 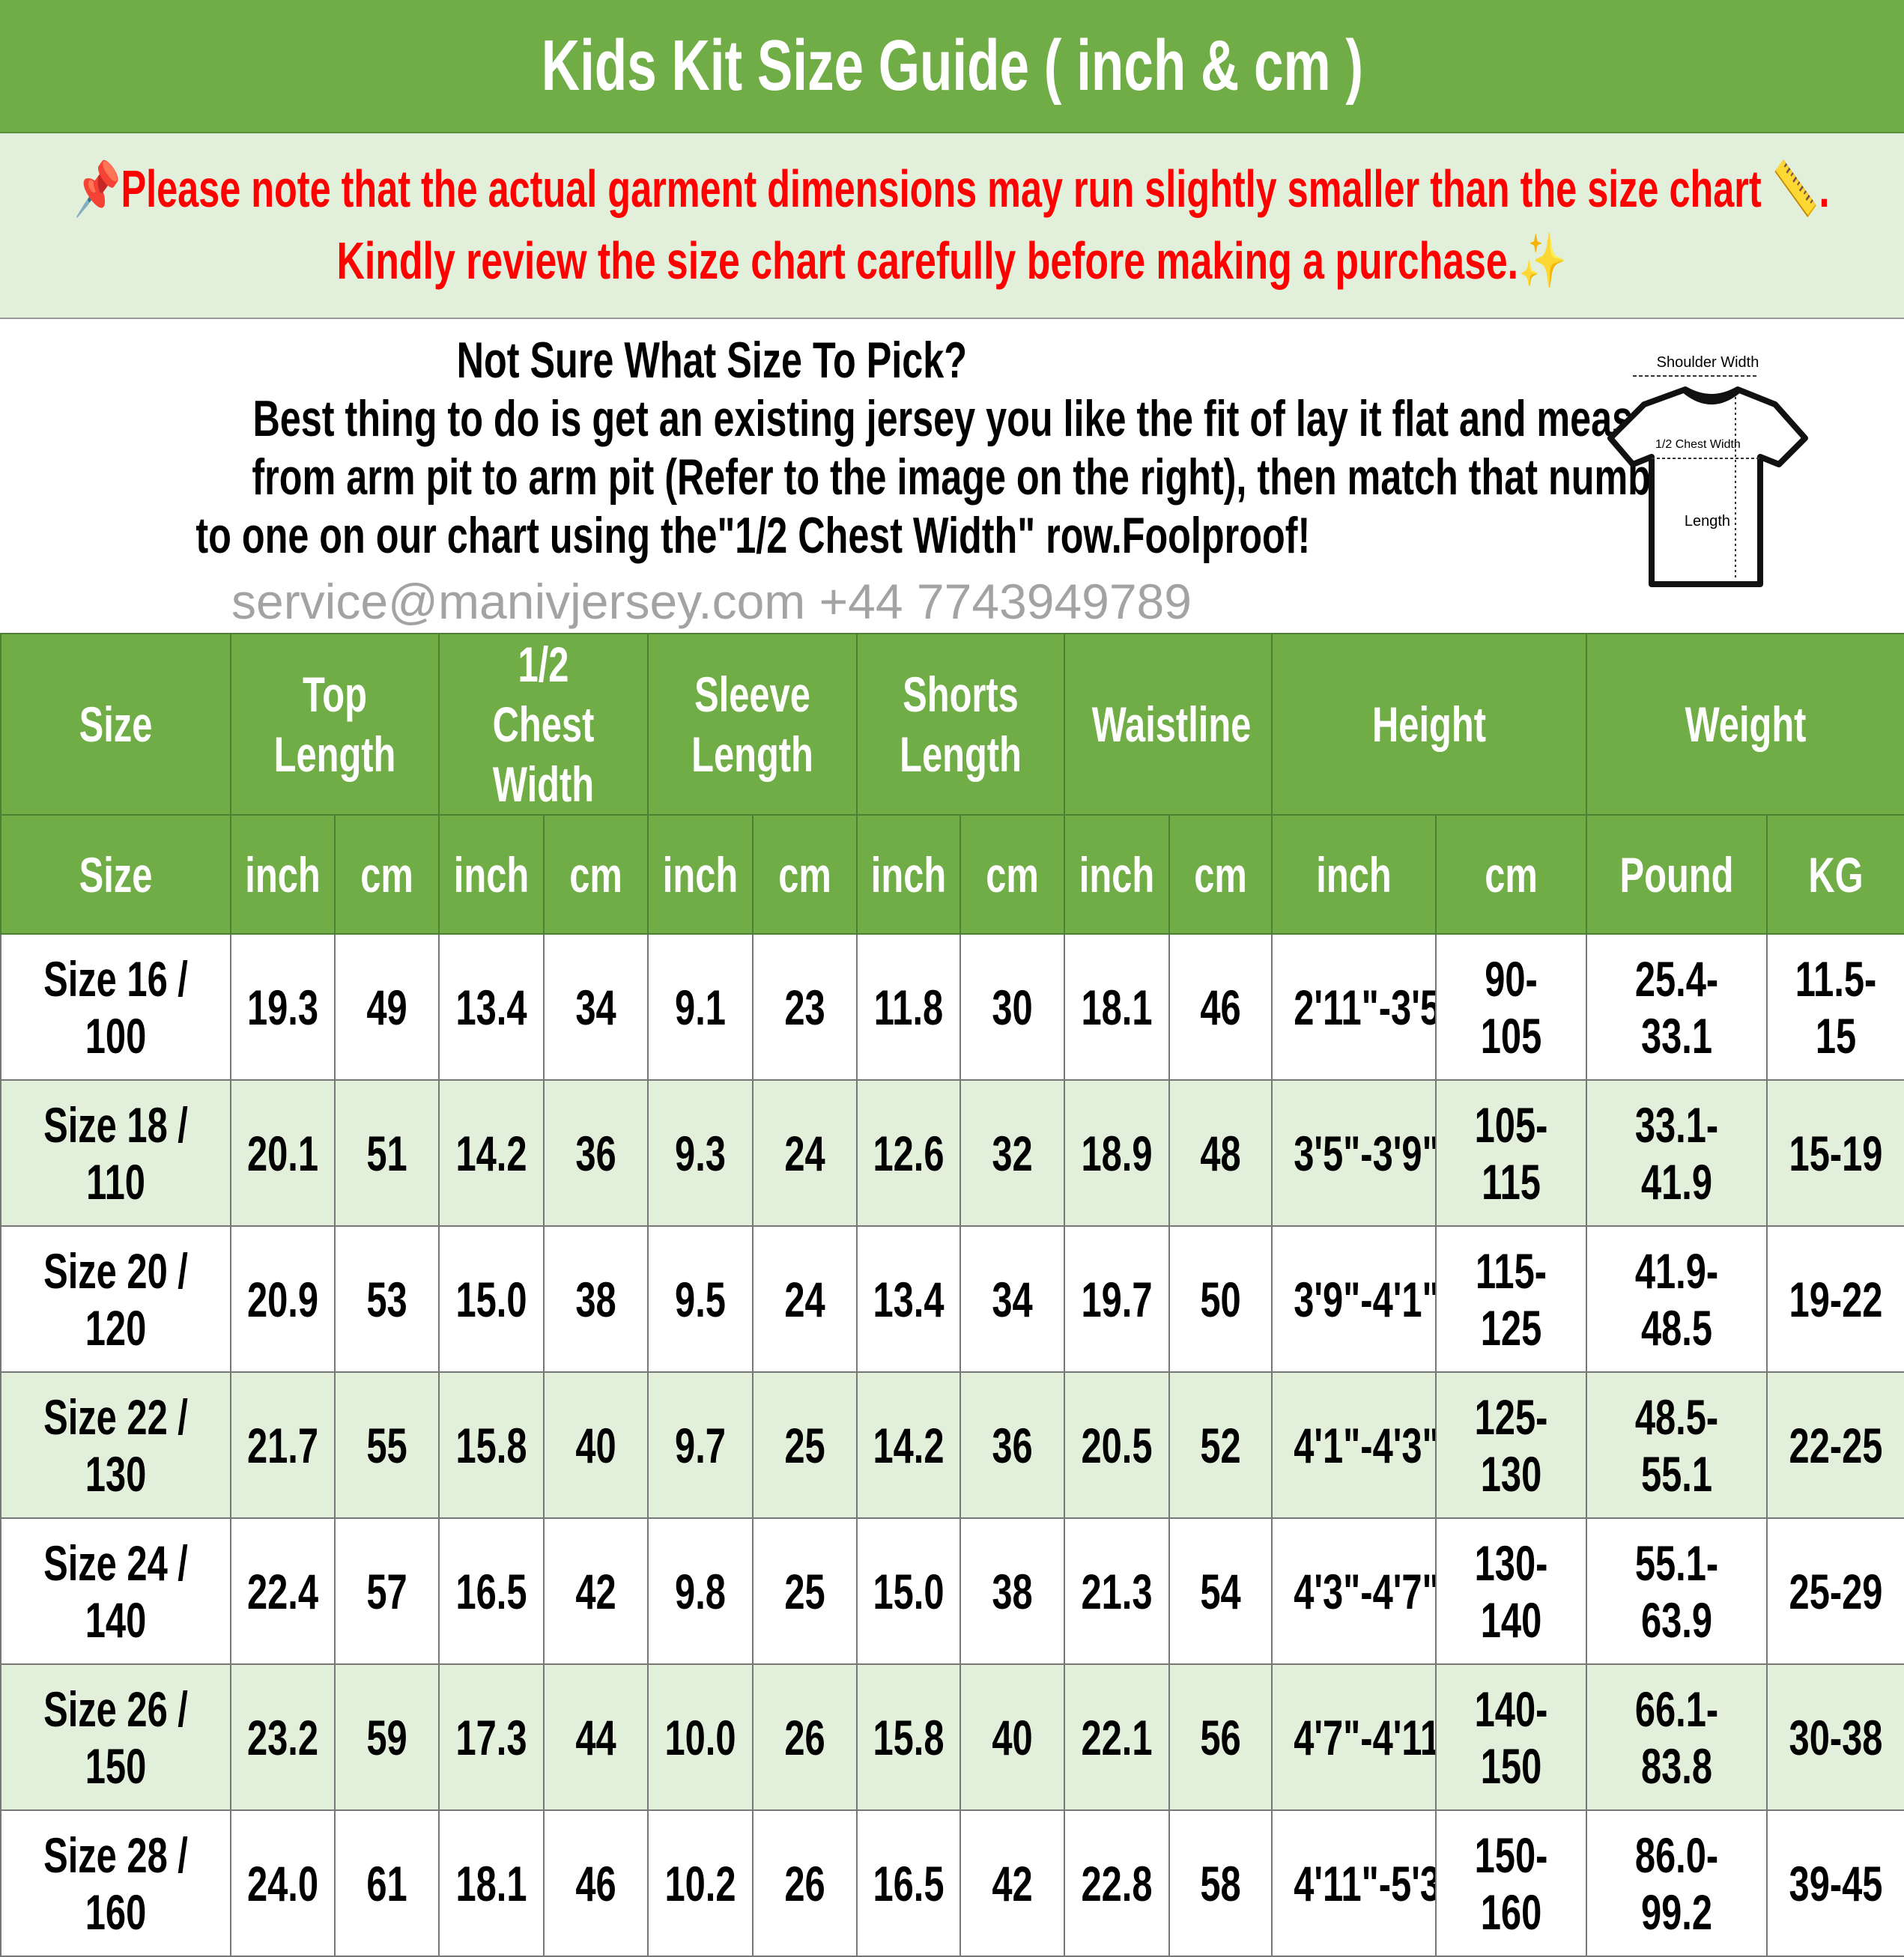 What do you see at coordinates (1220, 1591) in the screenshot?
I see `value-cell: 54` at bounding box center [1220, 1591].